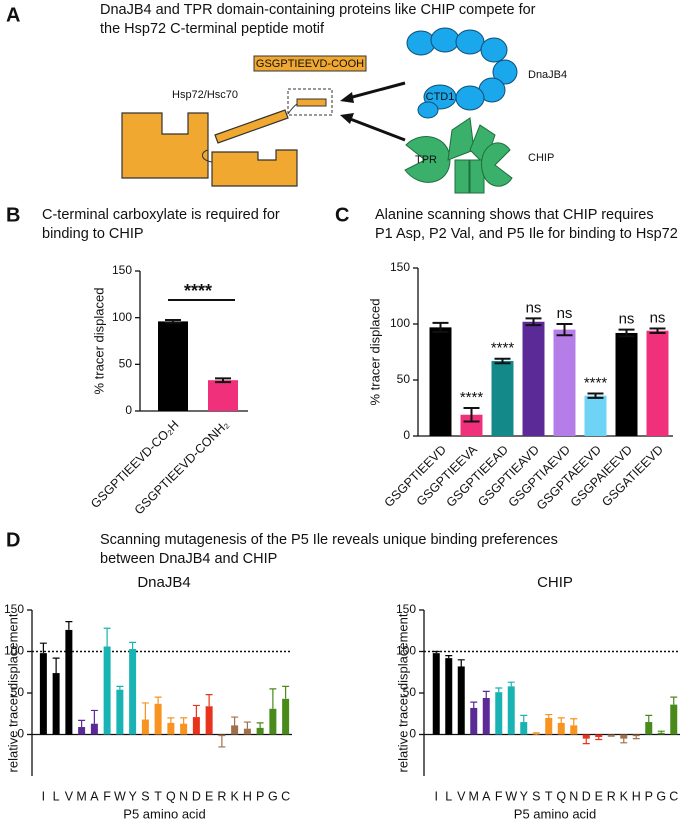 The height and width of the screenshot is (823, 687). What do you see at coordinates (163, 582) in the screenshot?
I see `chart-title: DnaJB4` at bounding box center [163, 582].